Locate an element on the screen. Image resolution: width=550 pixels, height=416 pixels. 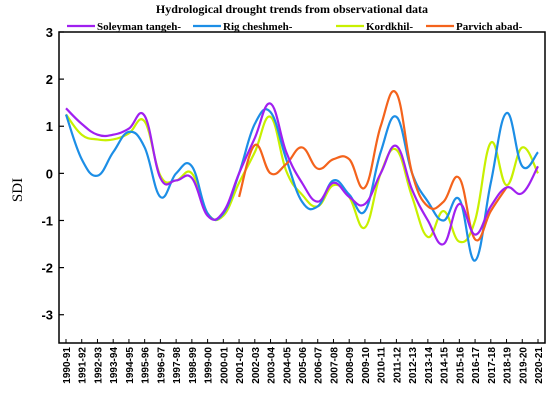
y-tick-label: -1 is located at coordinates (47, 220).